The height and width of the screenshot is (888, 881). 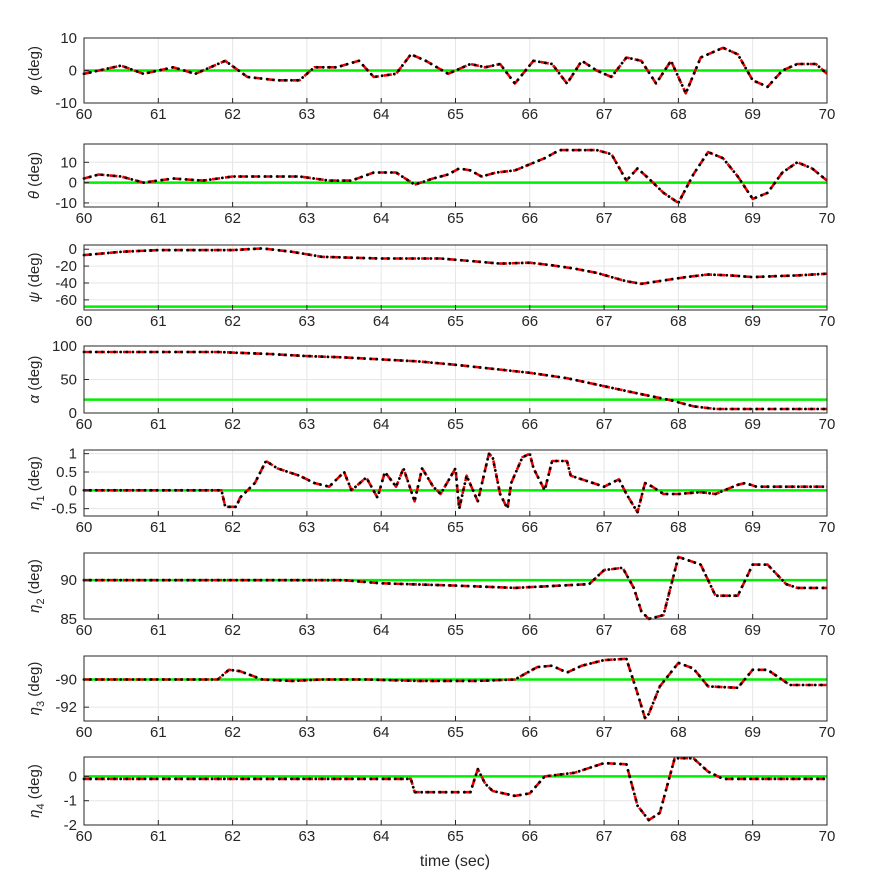 What do you see at coordinates (455, 266) in the screenshot?
I see `dashed-series-line` at bounding box center [455, 266].